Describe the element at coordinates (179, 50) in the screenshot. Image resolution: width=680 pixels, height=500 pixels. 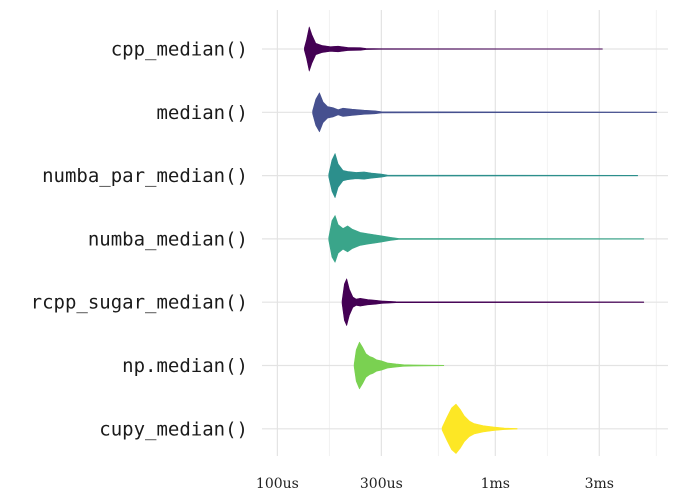
I see `category-label: cpp_median()` at that location.